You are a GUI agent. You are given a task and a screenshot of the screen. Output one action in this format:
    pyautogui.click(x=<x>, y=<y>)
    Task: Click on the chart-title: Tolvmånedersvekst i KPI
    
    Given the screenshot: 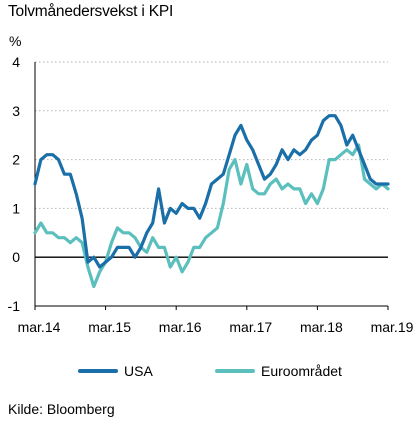 What is the action you would take?
    pyautogui.click(x=91, y=11)
    